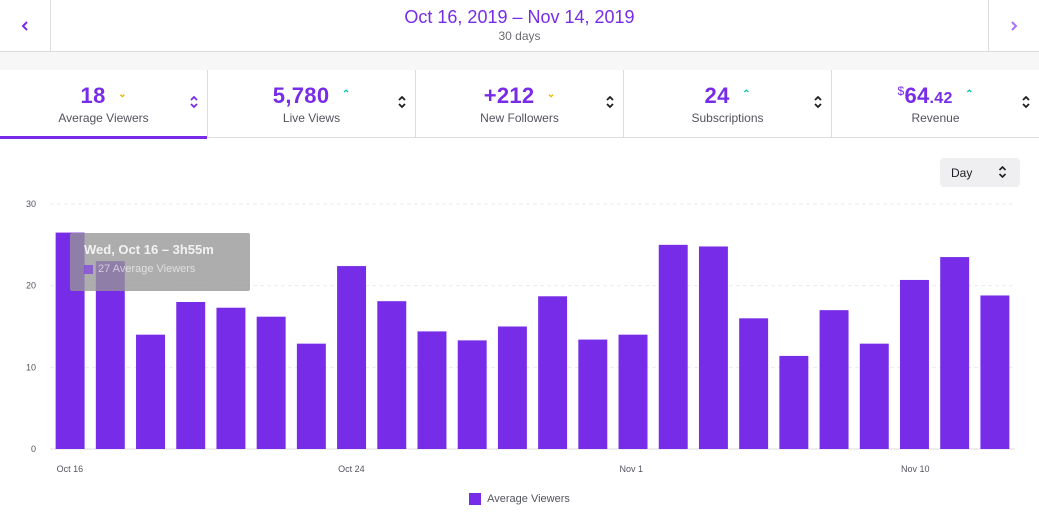 This screenshot has height=521, width=1039. What do you see at coordinates (717, 95) in the screenshot?
I see `stat-value: 24` at bounding box center [717, 95].